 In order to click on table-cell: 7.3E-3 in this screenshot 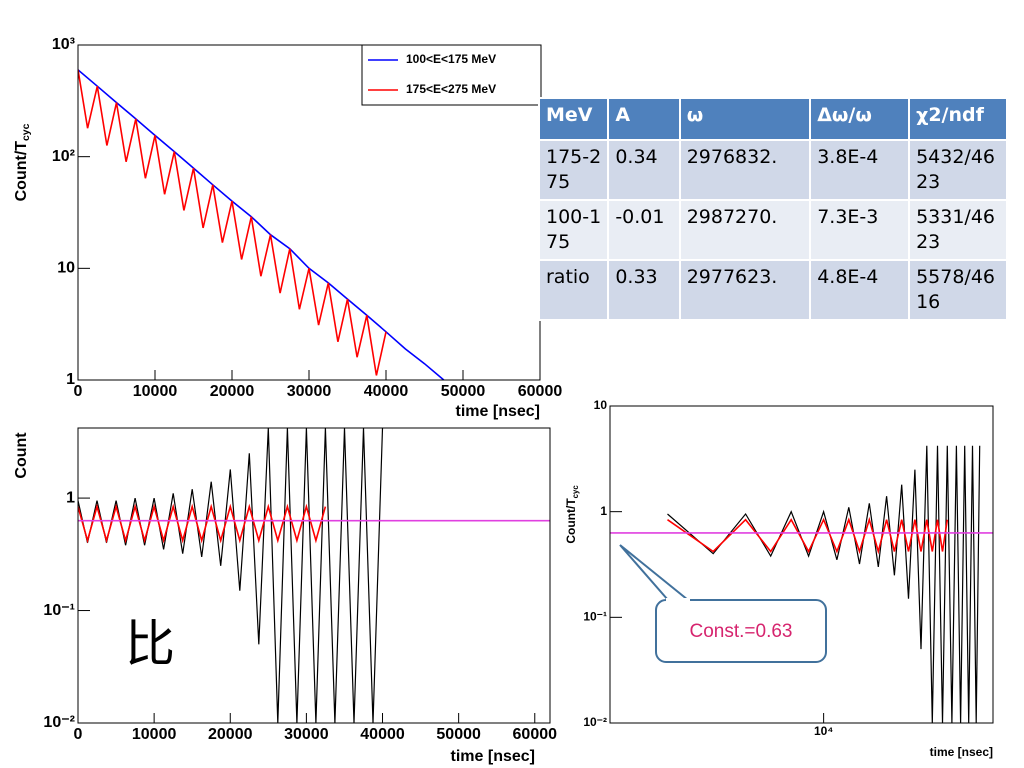, I will do `click(860, 230)`.